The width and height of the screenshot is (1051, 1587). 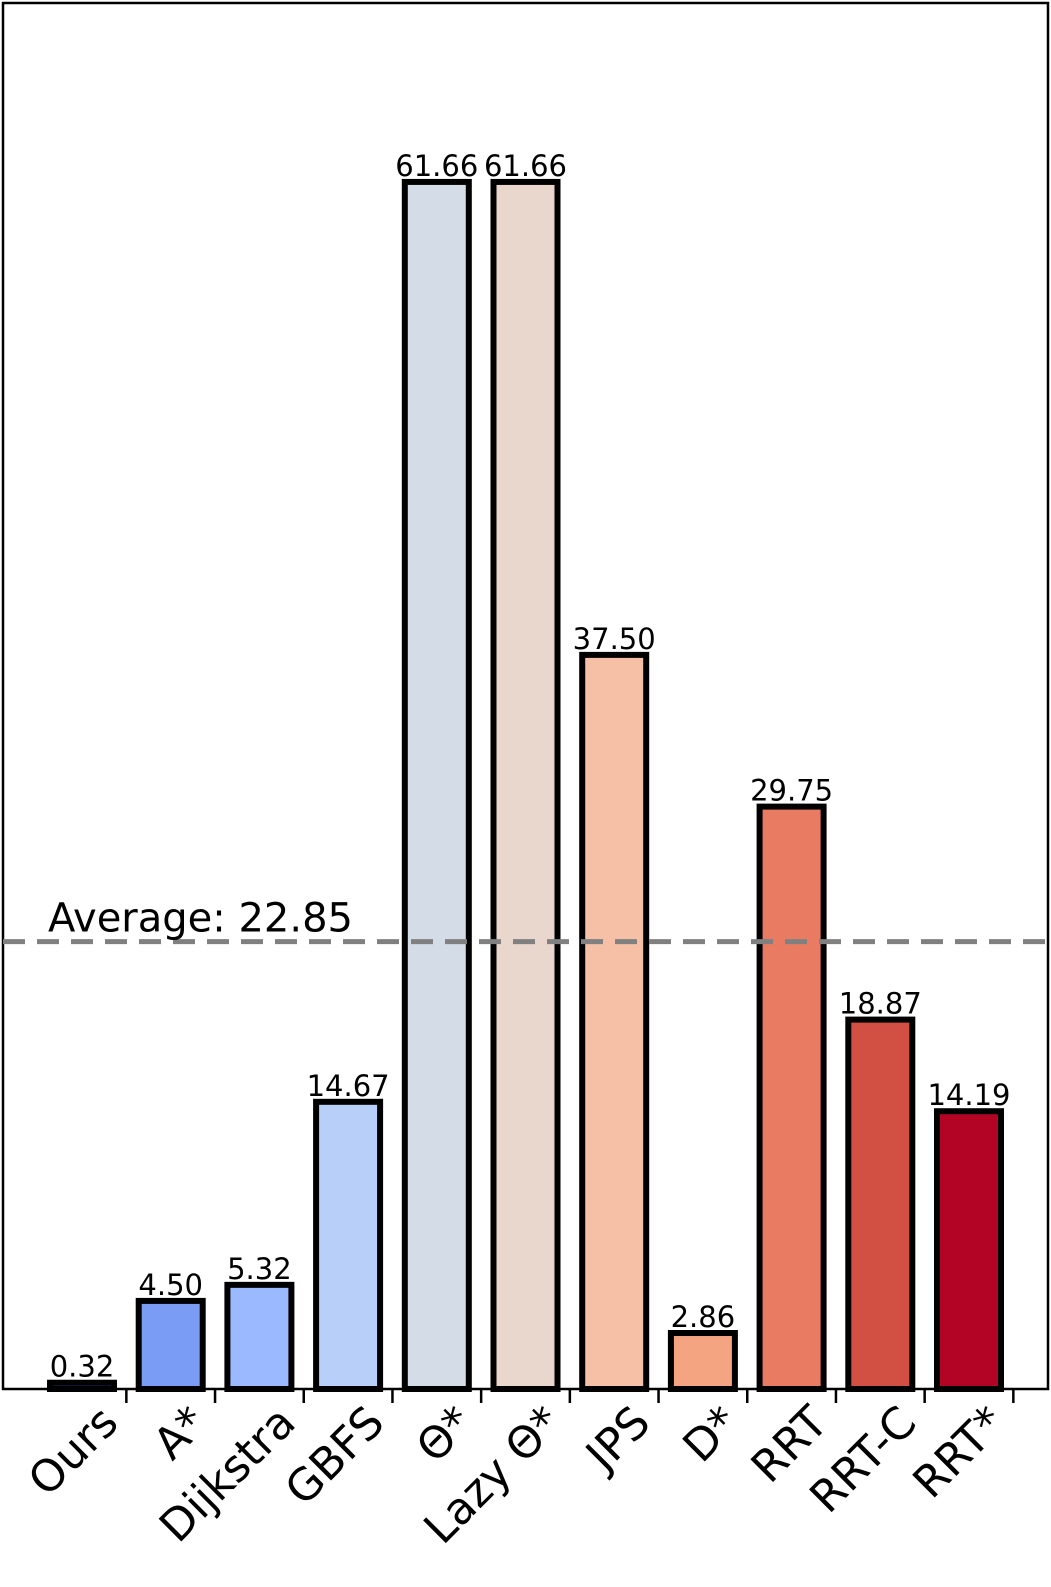 I want to click on x-tick-label: GBFS, so click(x=335, y=1456).